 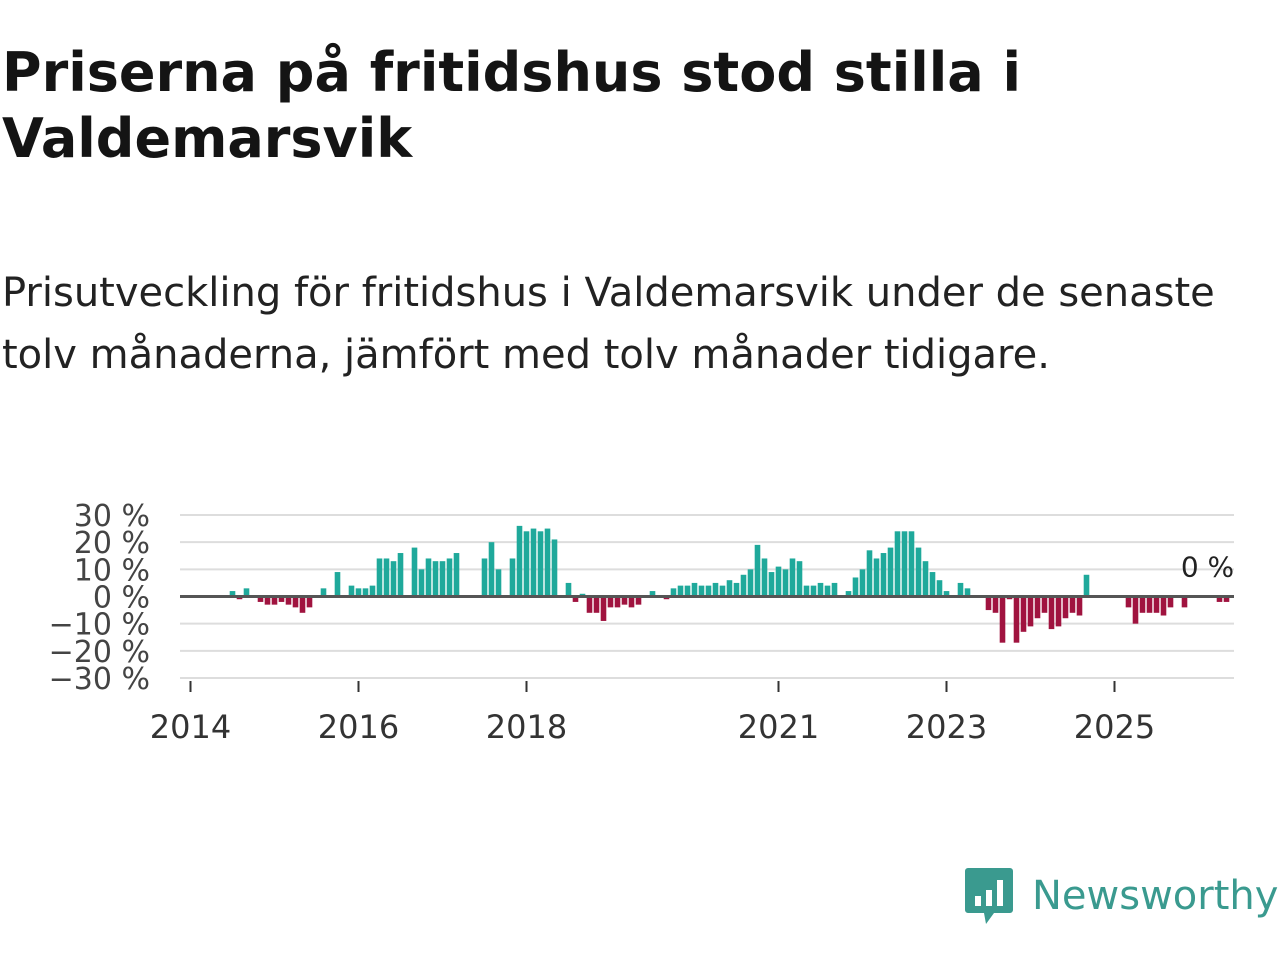 I want to click on y-tick-label: 20 %, so click(x=112, y=543).